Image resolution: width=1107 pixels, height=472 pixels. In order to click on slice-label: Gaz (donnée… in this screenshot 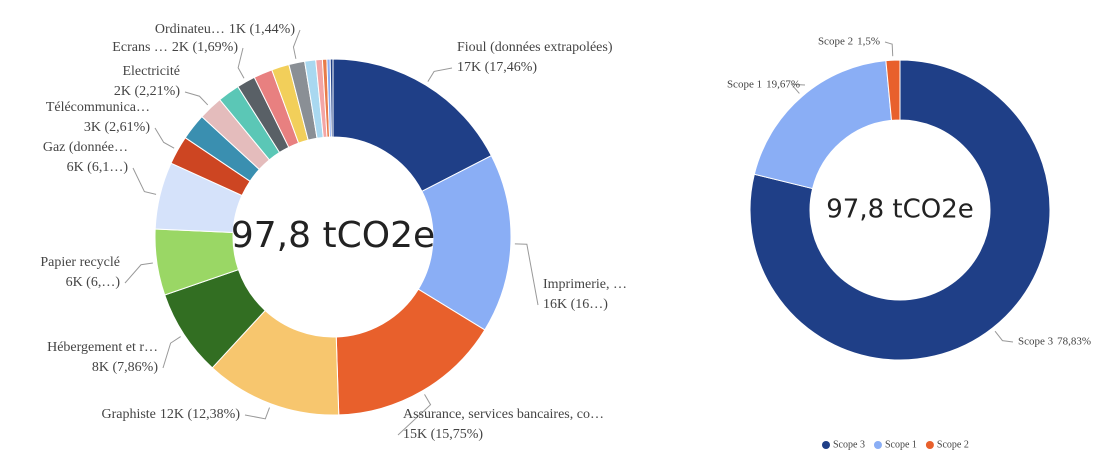, I will do `click(85, 147)`.